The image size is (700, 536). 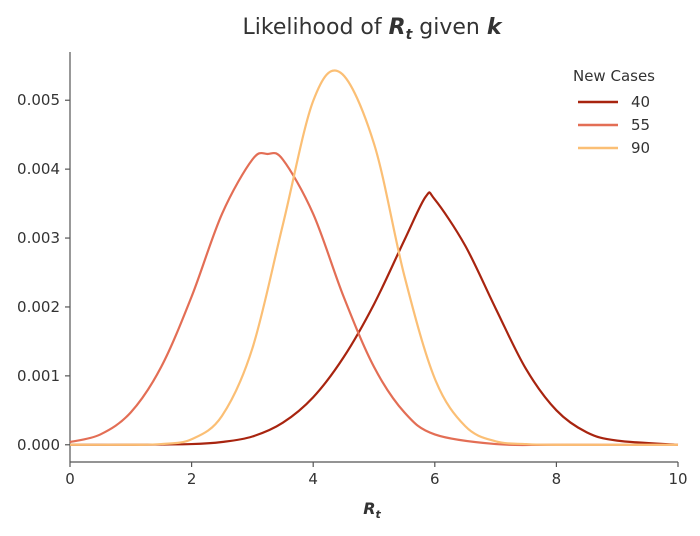 What do you see at coordinates (376, 475) in the screenshot?
I see `x-ticks: 0 2 4 6 8 10` at bounding box center [376, 475].